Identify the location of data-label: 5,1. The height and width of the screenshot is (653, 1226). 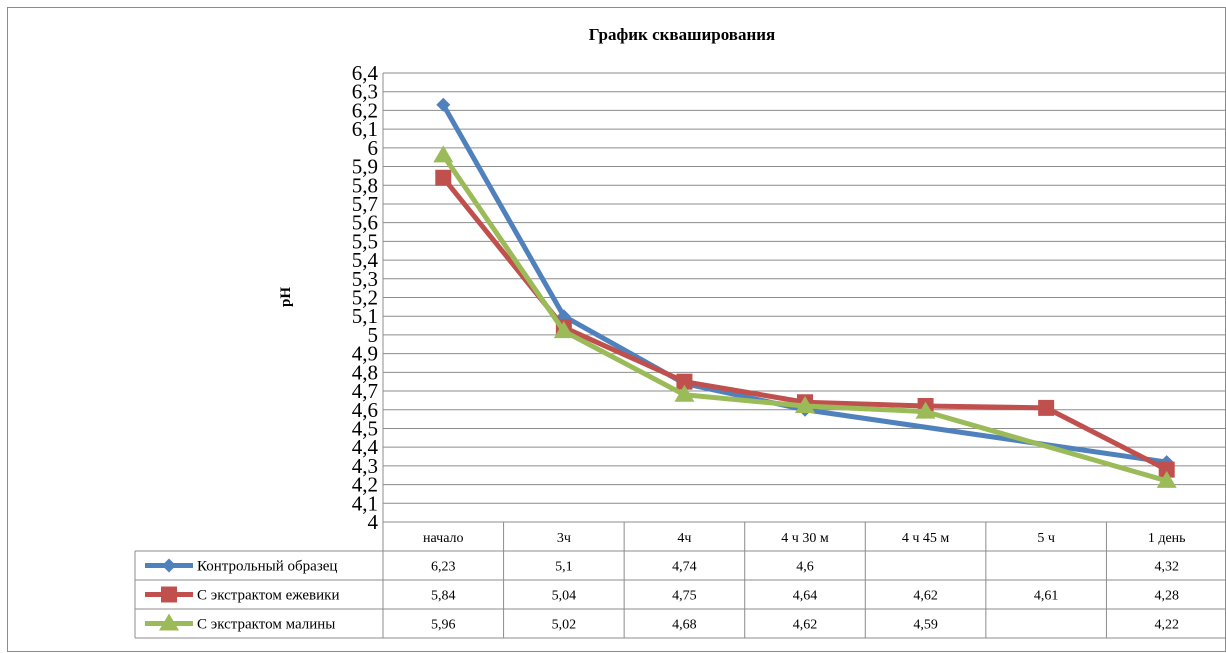
(564, 567).